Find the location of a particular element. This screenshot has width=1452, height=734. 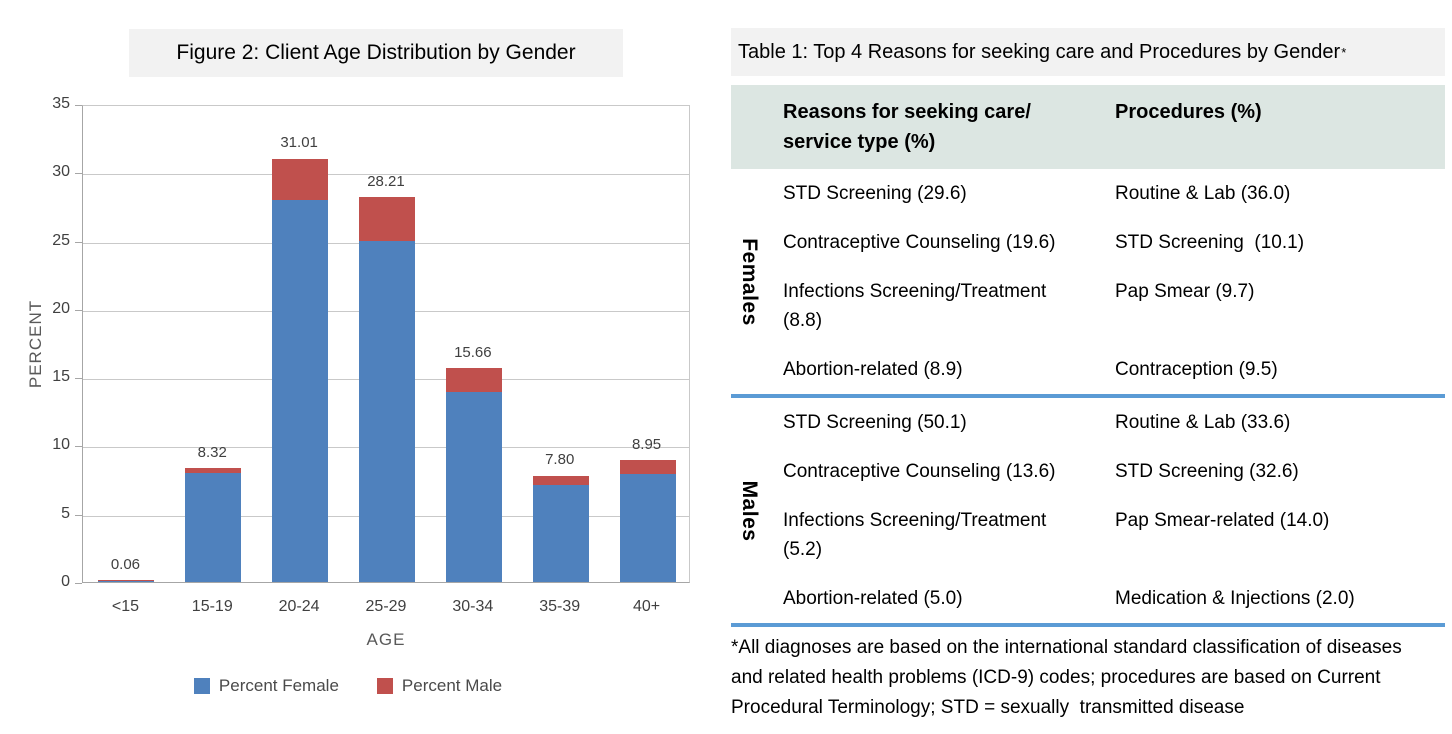

bar-total-label-40+: 8.95 is located at coordinates (646, 444).